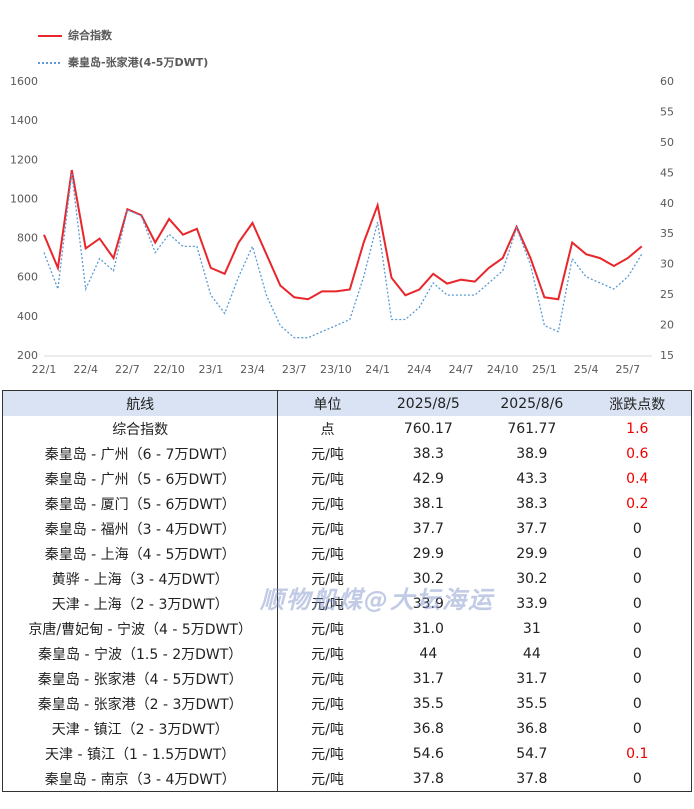 The width and height of the screenshot is (694, 809). Describe the element at coordinates (667, 233) in the screenshot. I see `y2-tick-label: 35` at that location.